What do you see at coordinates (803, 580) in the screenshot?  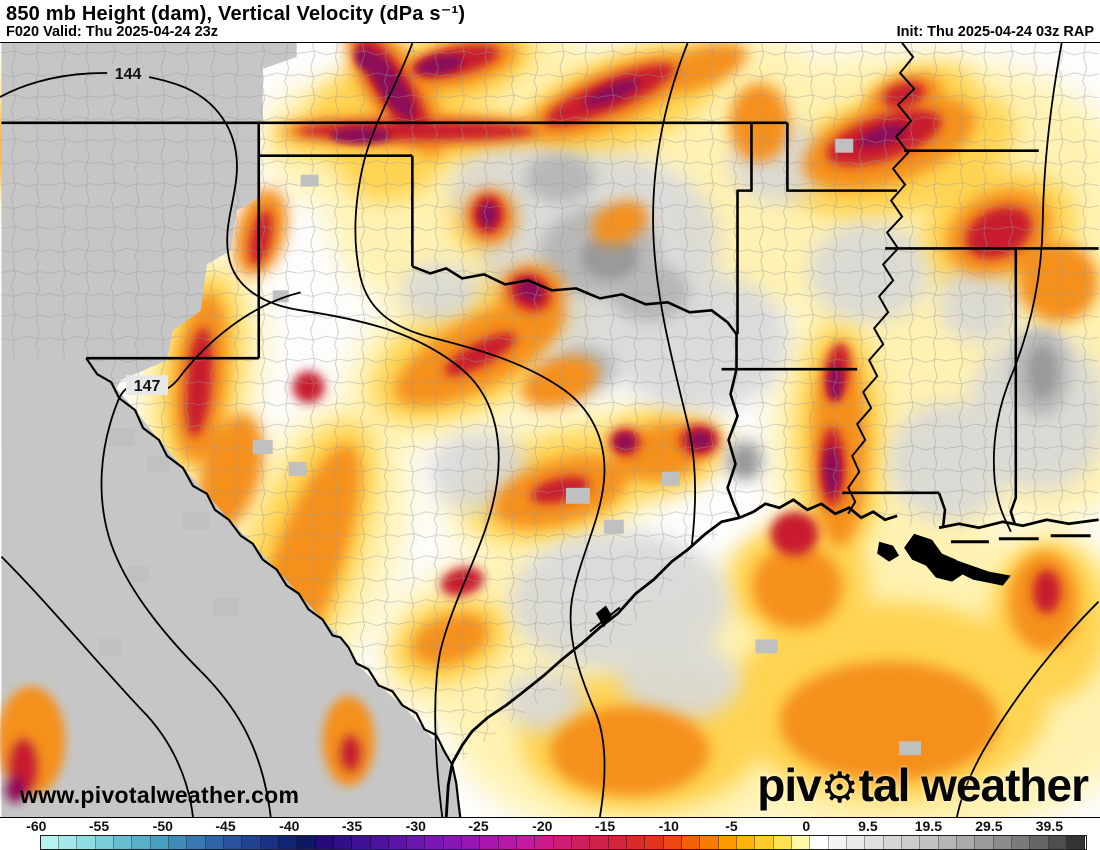 I see `delta-landforms` at bounding box center [803, 580].